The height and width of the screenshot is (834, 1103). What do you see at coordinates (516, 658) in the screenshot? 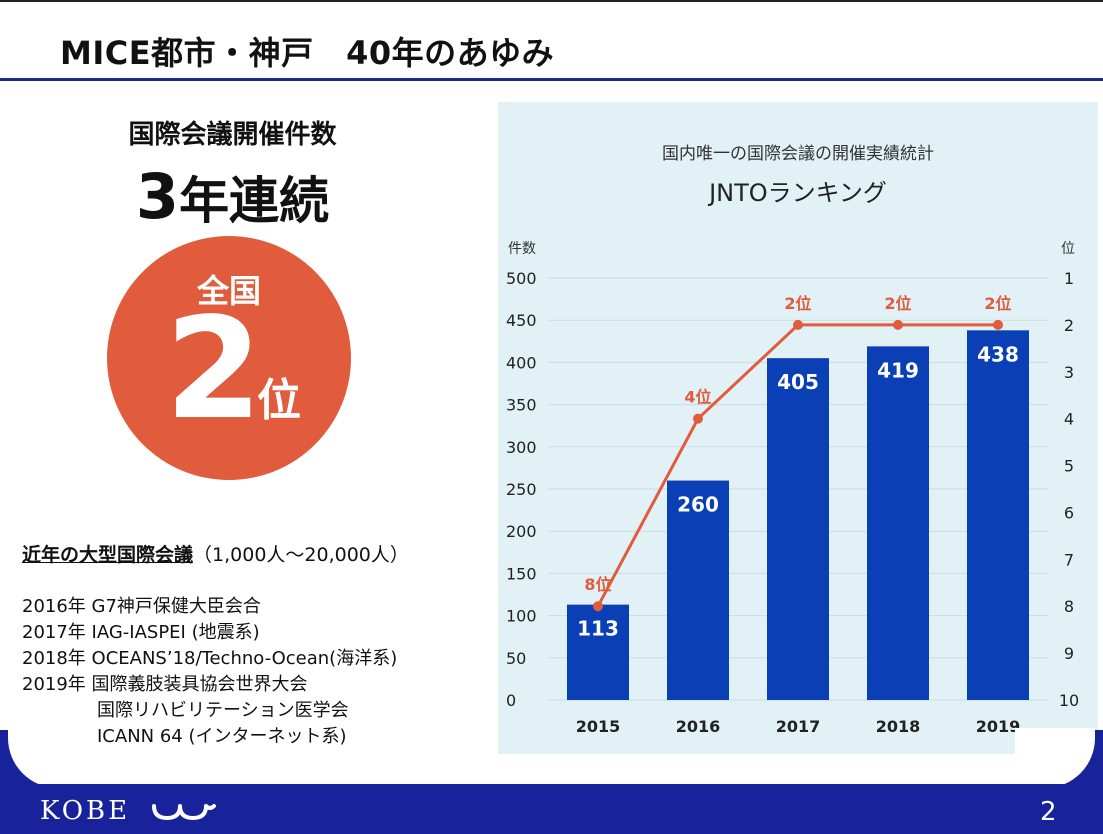
I see `y-tick-label: 50` at bounding box center [516, 658].